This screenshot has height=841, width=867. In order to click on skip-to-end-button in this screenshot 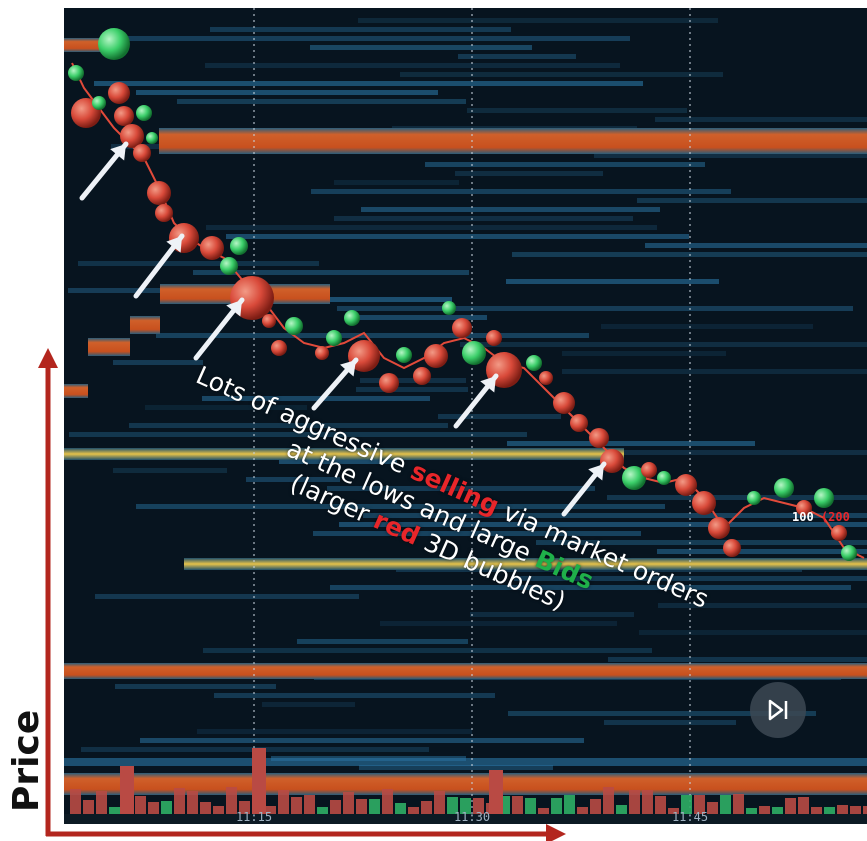, I will do `click(778, 710)`.